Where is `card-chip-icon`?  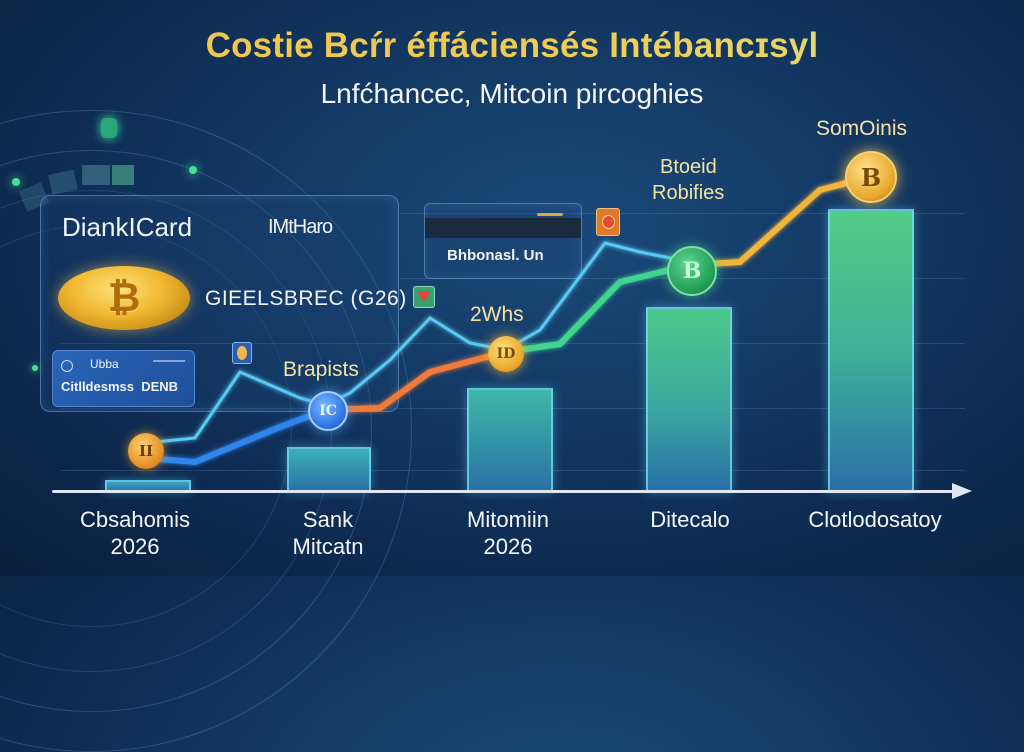
card-chip-icon is located at coordinates (67, 366).